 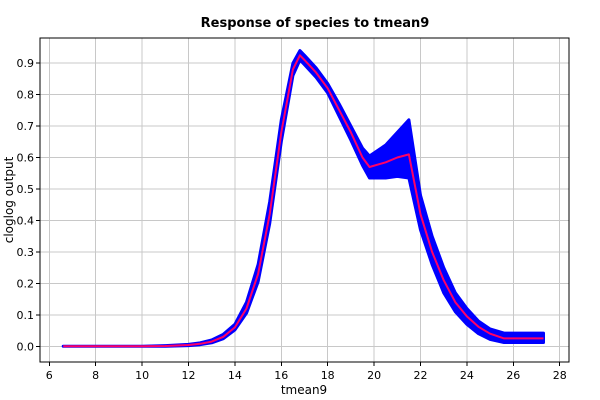 What do you see at coordinates (467, 375) in the screenshot?
I see `x-tick-label: 24` at bounding box center [467, 375].